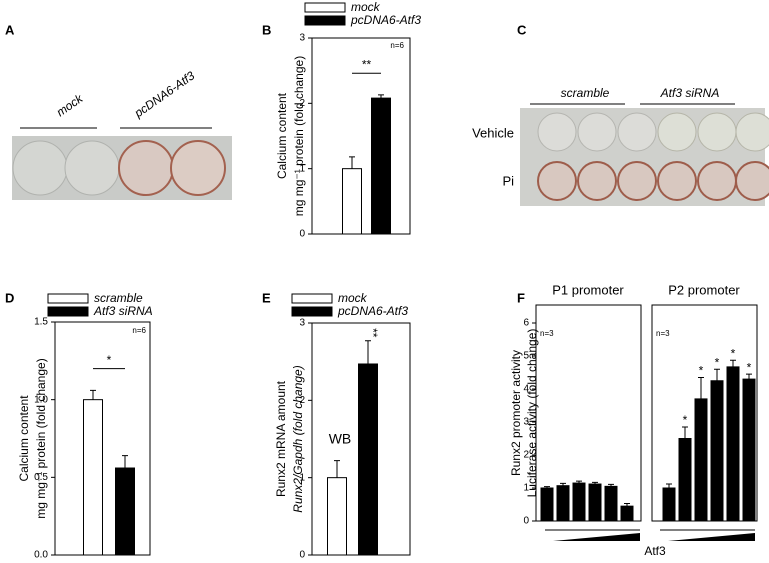 The width and height of the screenshot is (769, 563). Describe the element at coordinates (122, 163) in the screenshot. I see `photo-a` at that location.